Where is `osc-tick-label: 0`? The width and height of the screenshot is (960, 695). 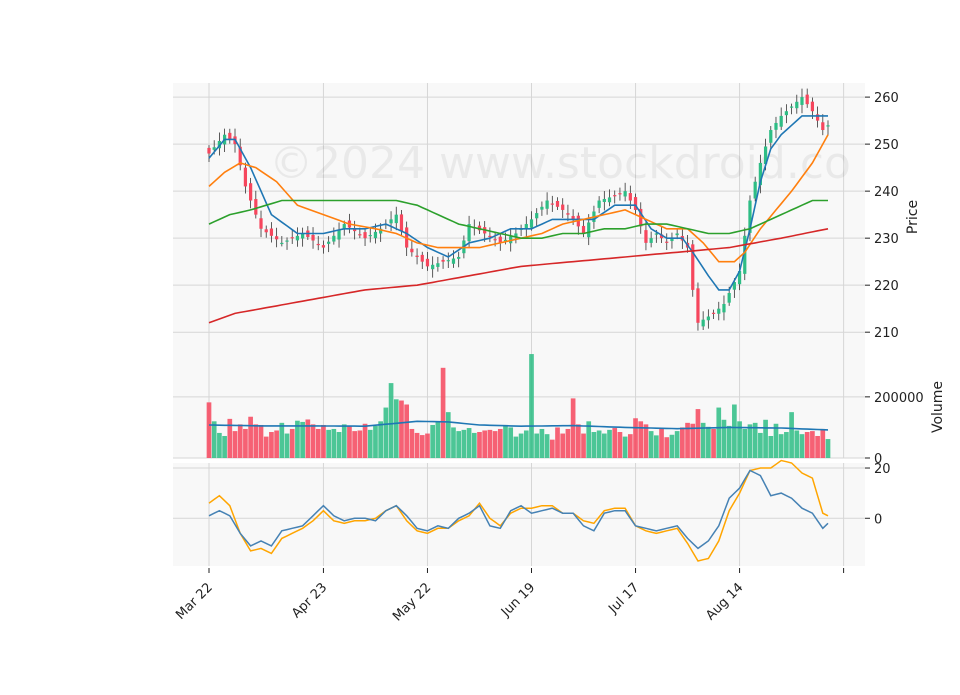 osc-tick-label: 0 is located at coordinates (878, 519).